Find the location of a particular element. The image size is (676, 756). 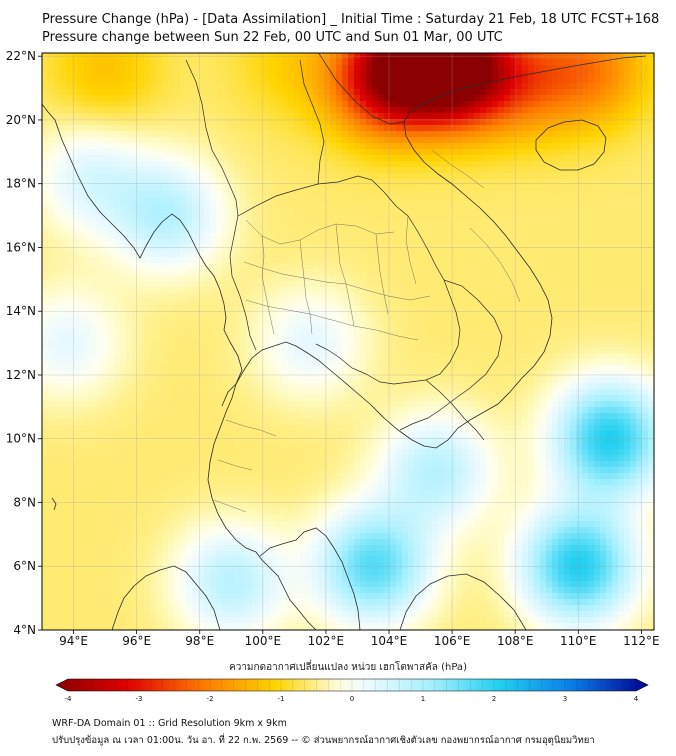

lon-label: 96°E is located at coordinates (136, 641).